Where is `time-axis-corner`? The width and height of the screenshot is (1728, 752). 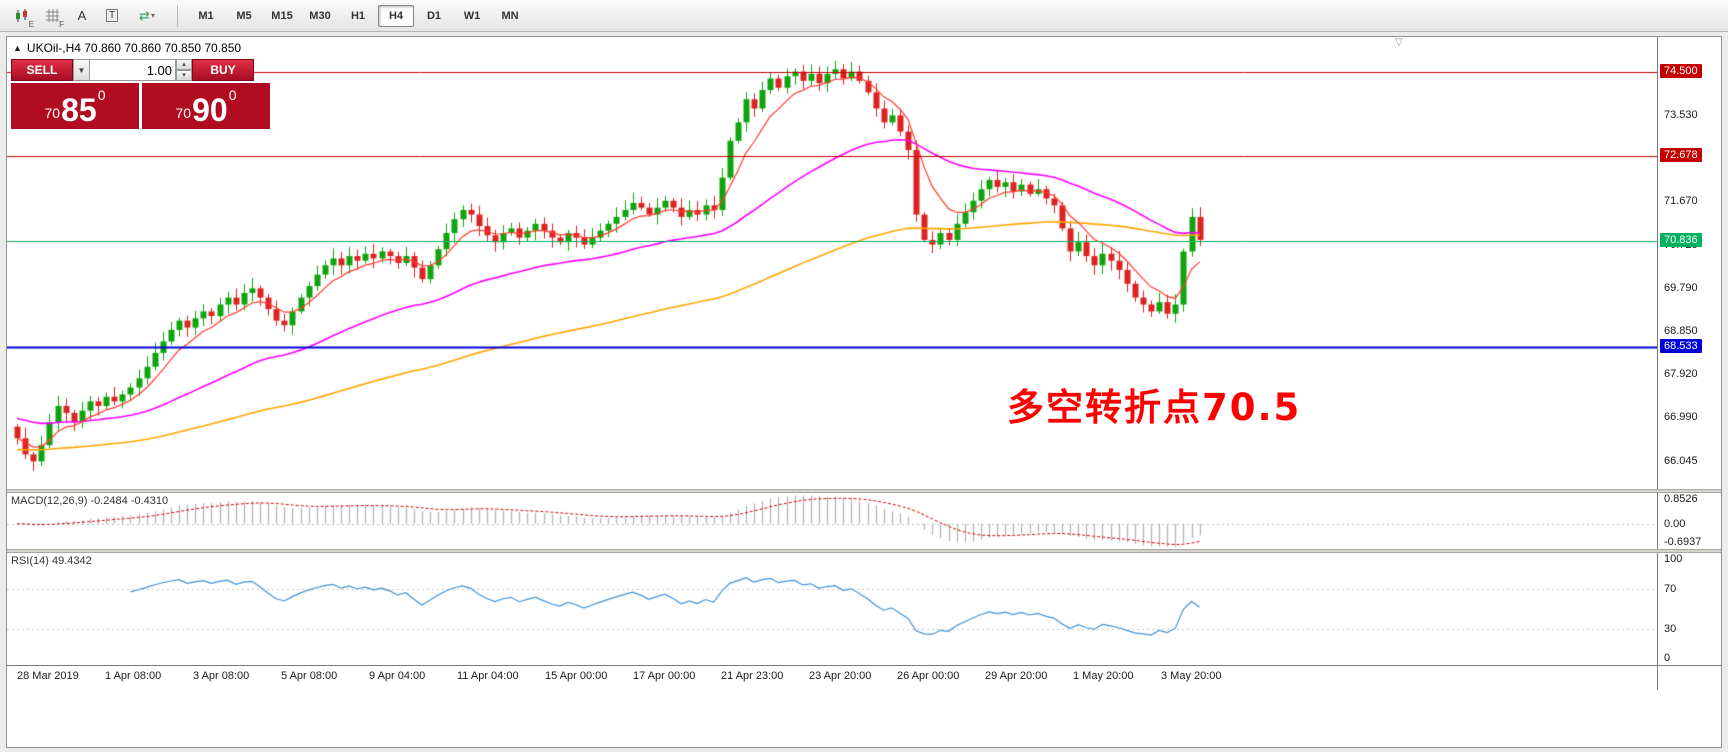 time-axis-corner is located at coordinates (1689, 678).